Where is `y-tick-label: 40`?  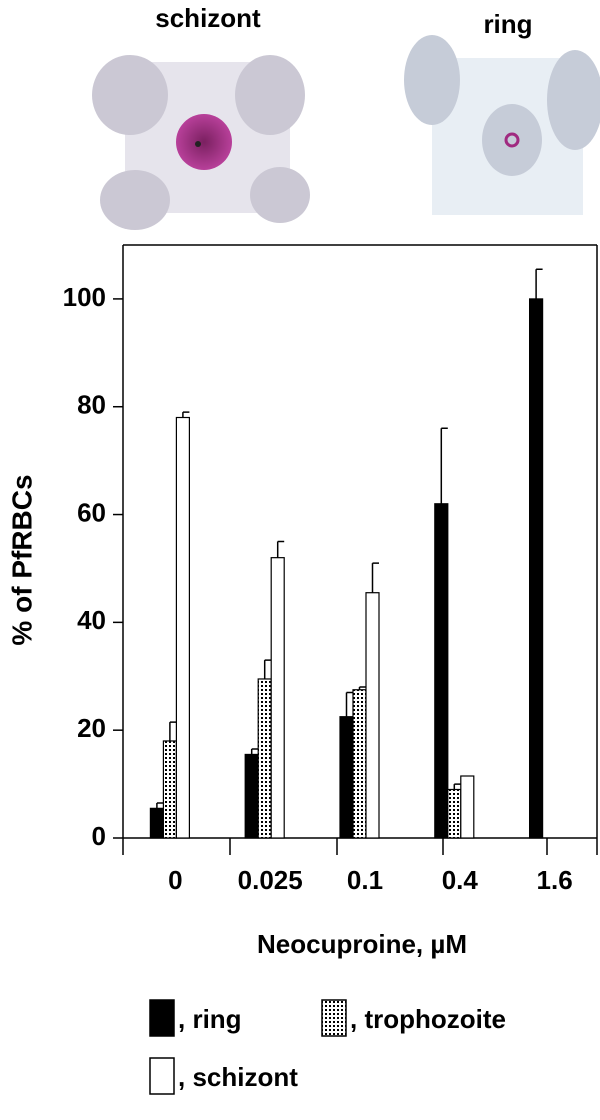
y-tick-label: 40 is located at coordinates (91, 620).